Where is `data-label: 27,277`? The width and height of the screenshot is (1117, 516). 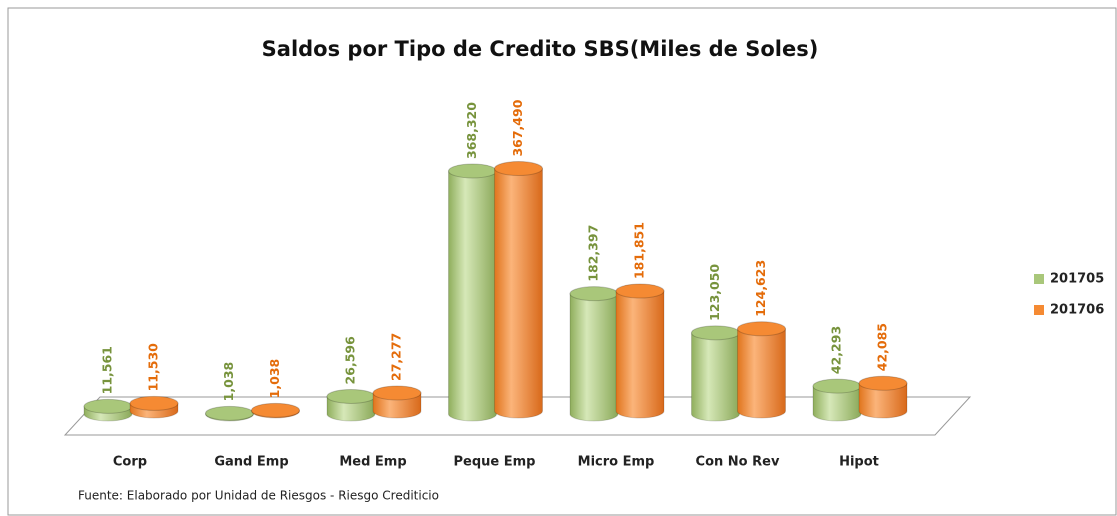
data-label: 27,277 is located at coordinates (396, 357).